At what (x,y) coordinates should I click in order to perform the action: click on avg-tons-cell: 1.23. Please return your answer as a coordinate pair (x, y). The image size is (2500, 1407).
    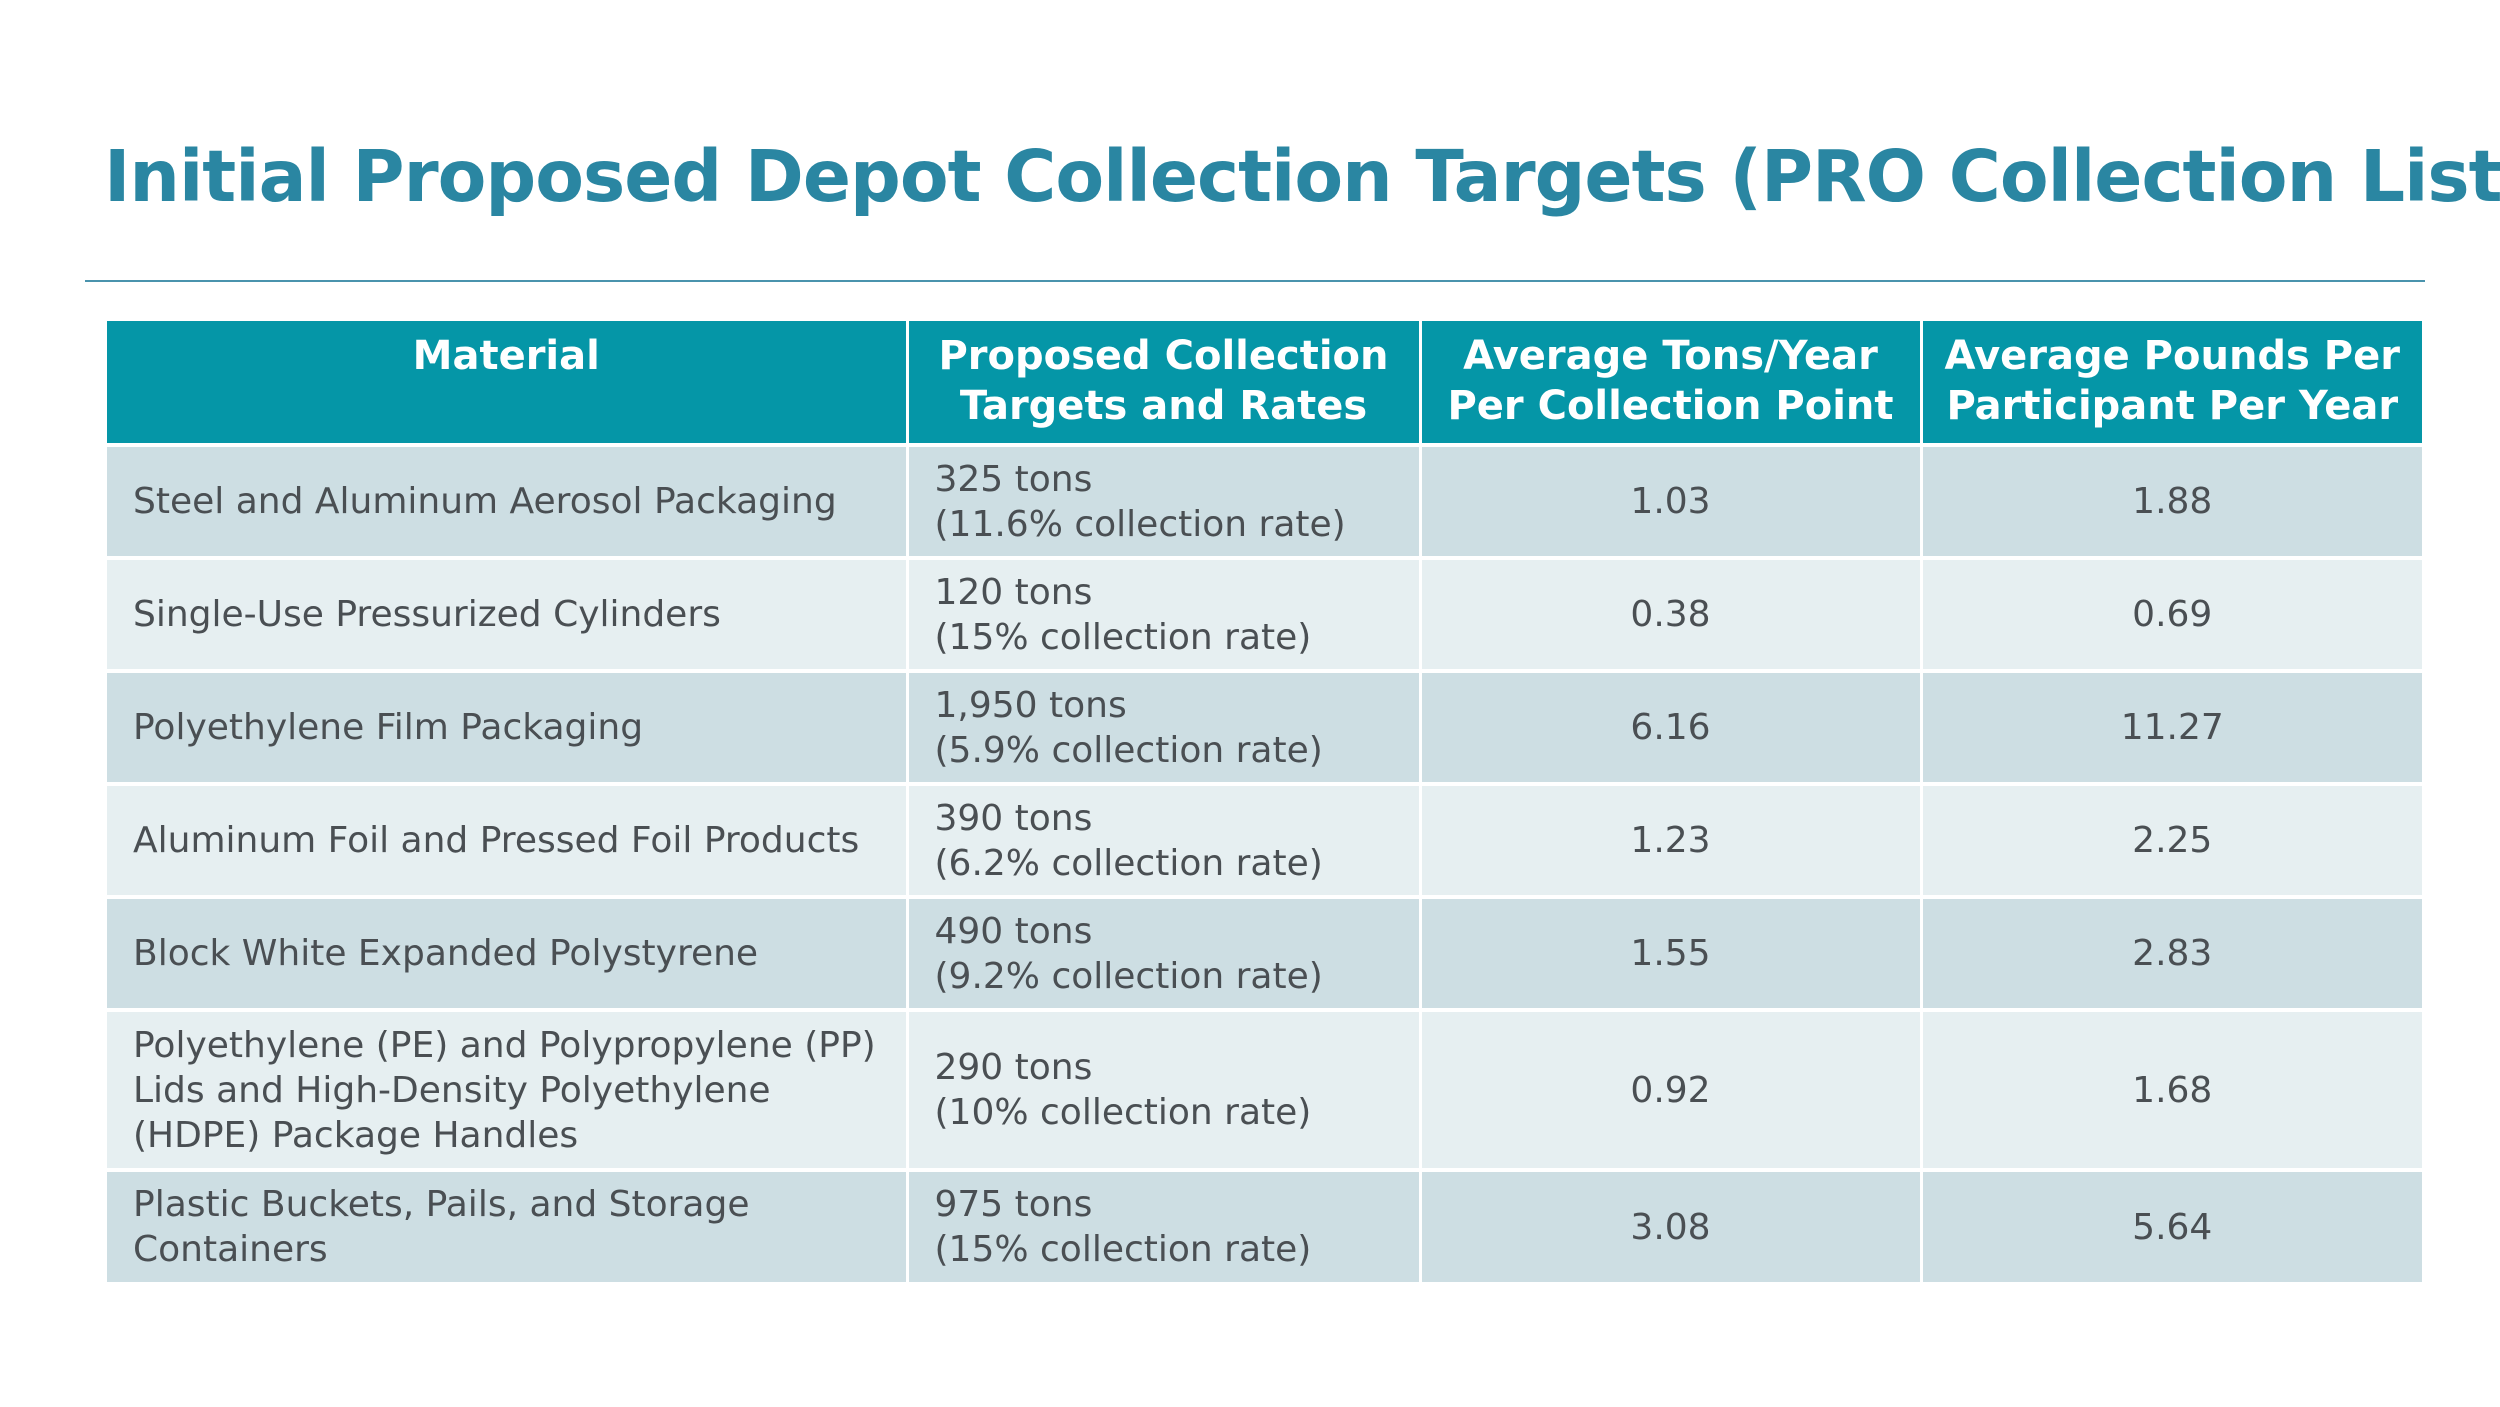
    Looking at the image, I should click on (1671, 839).